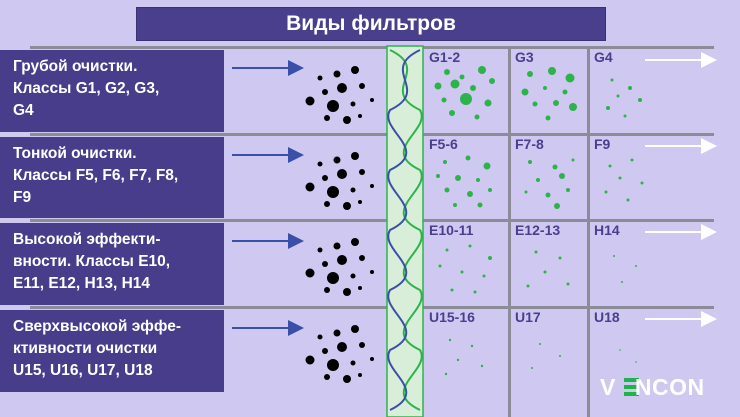 The image size is (740, 417). Describe the element at coordinates (443, 144) in the screenshot. I see `cell-label-f5-6: F5-6` at that location.